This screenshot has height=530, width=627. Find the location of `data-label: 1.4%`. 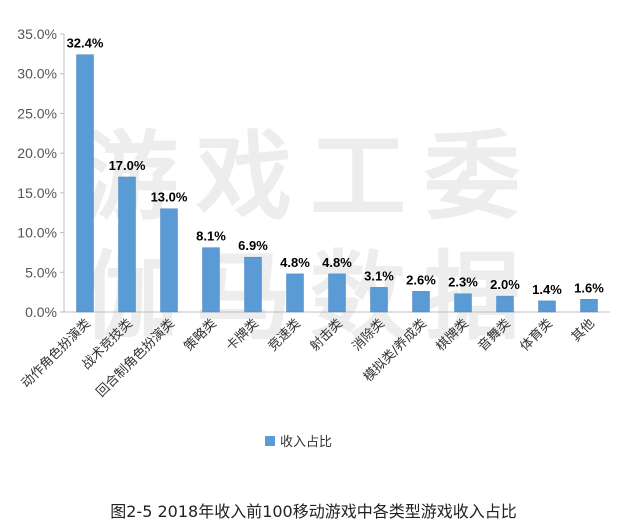

data-label: 1.4% is located at coordinates (547, 289).